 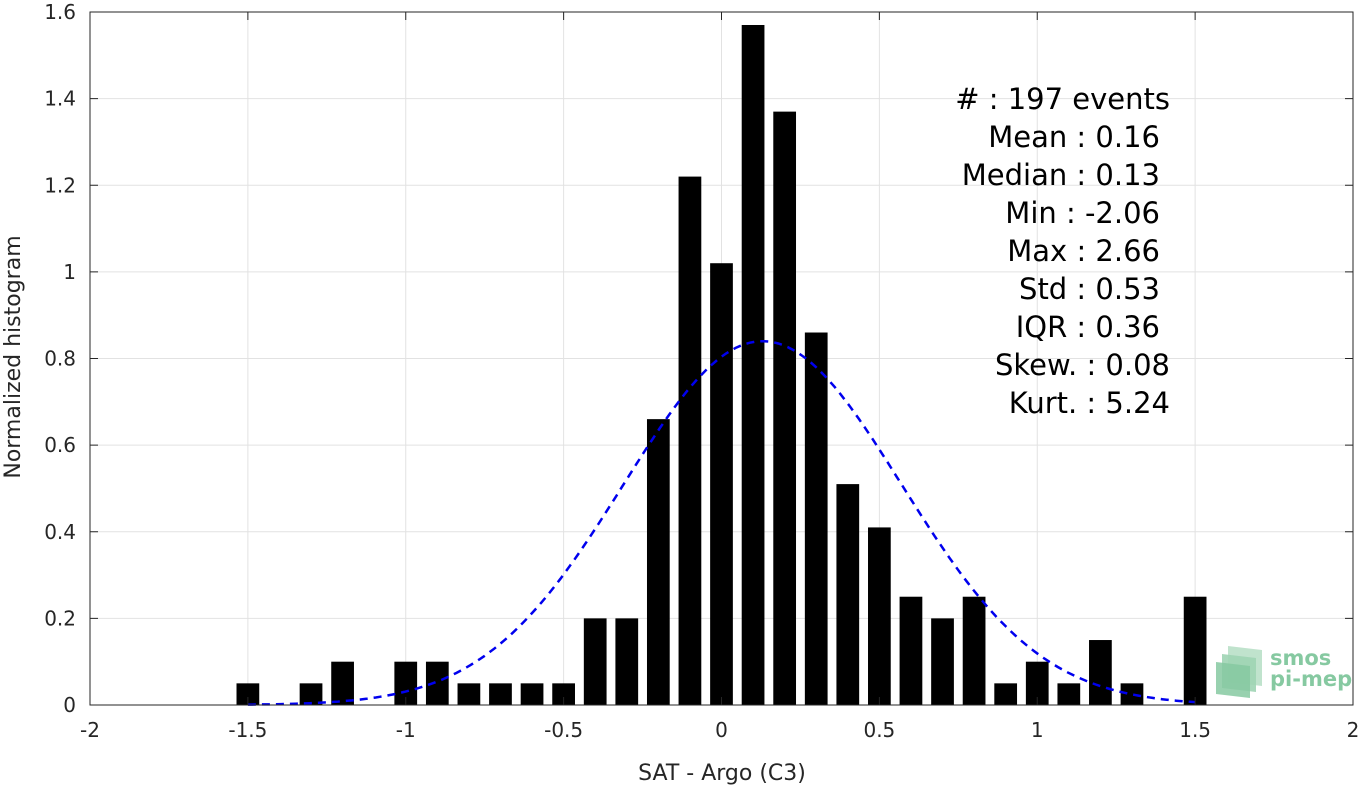 What do you see at coordinates (1083, 251) in the screenshot?
I see `stats-max: Max : 2.66` at bounding box center [1083, 251].